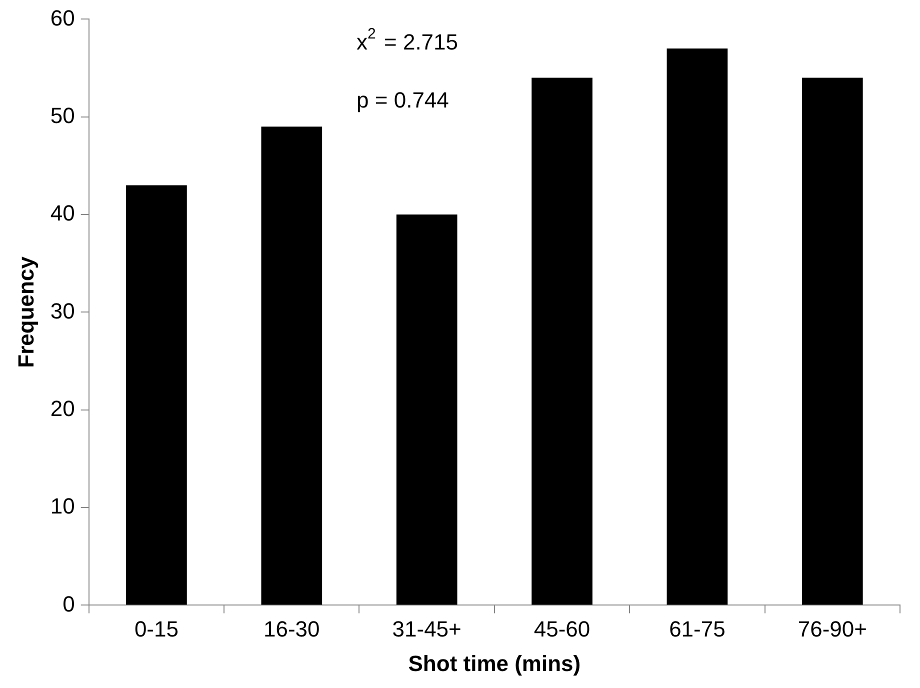 This screenshot has width=920, height=688. I want to click on x-tick-label: 0-15, so click(156, 629).